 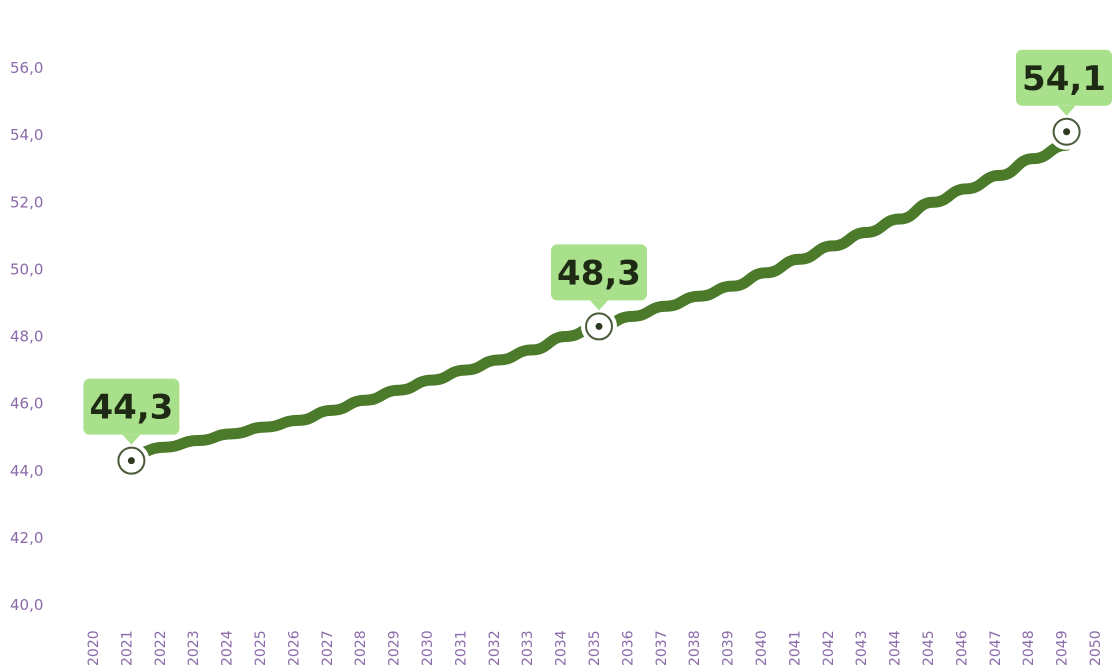 What do you see at coordinates (361, 648) in the screenshot?
I see `x-tick-label: 2028` at bounding box center [361, 648].